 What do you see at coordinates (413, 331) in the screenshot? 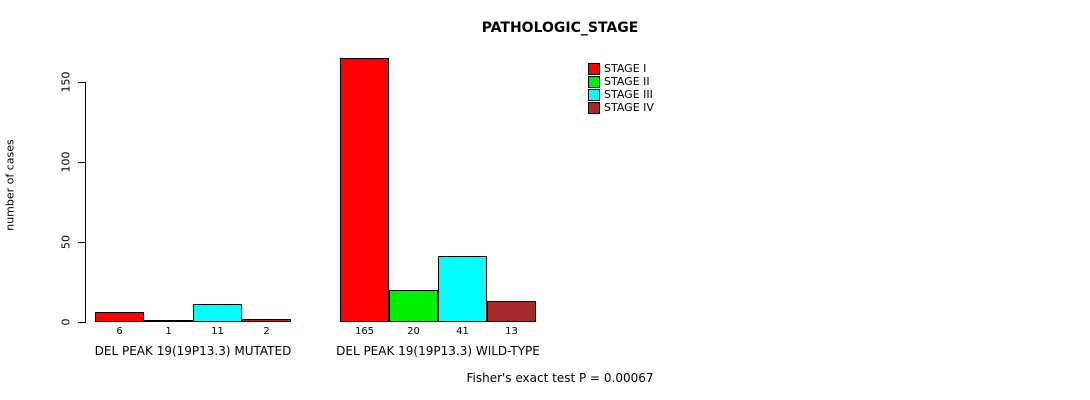
I see `bar-value-label: 20` at bounding box center [413, 331].